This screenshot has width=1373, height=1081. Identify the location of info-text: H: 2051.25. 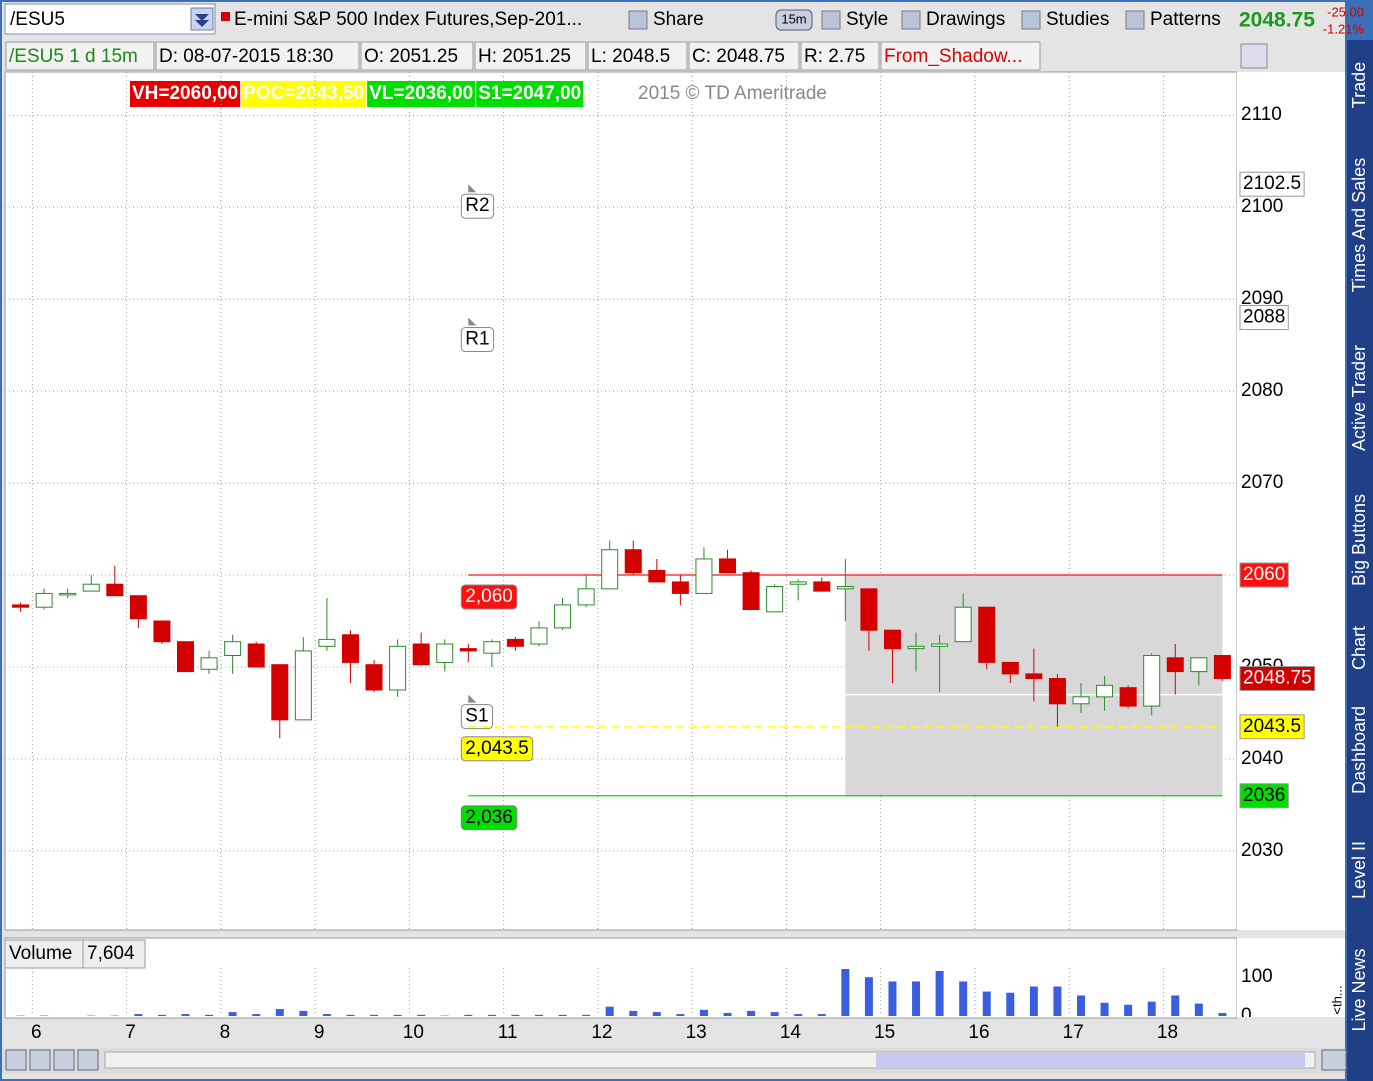
(524, 56).